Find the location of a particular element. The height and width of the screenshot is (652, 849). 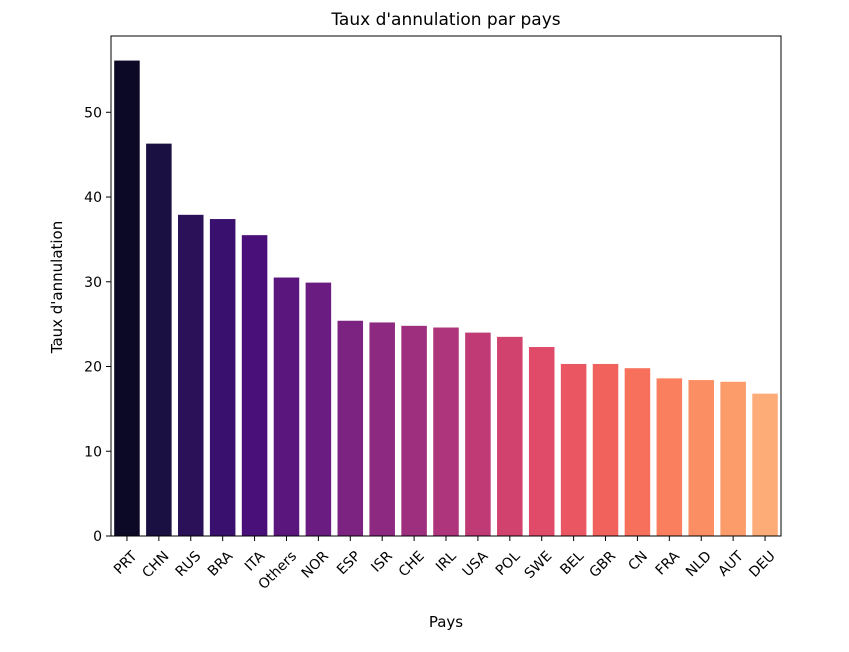

bar-chn is located at coordinates (159, 339).